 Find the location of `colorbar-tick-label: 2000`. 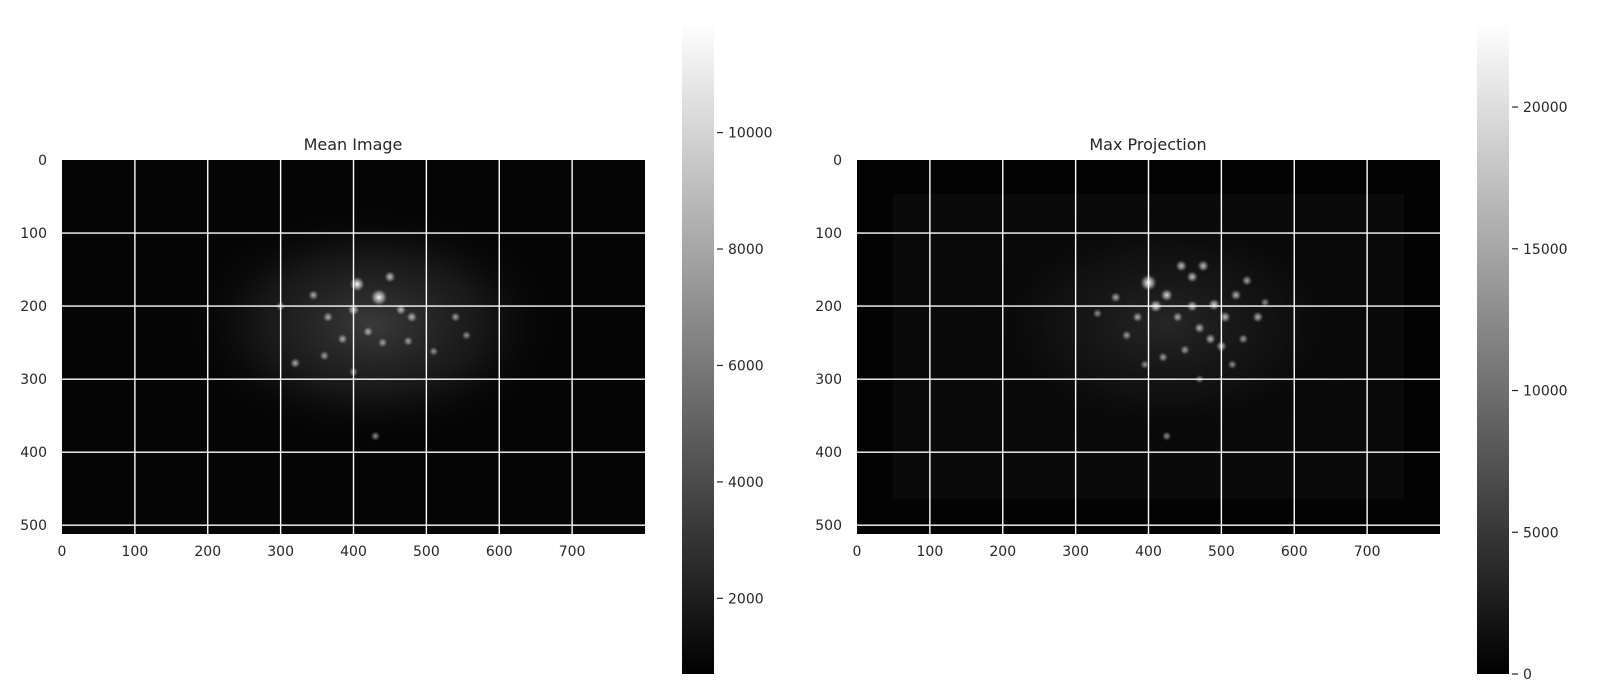

colorbar-tick-label: 2000 is located at coordinates (746, 599).